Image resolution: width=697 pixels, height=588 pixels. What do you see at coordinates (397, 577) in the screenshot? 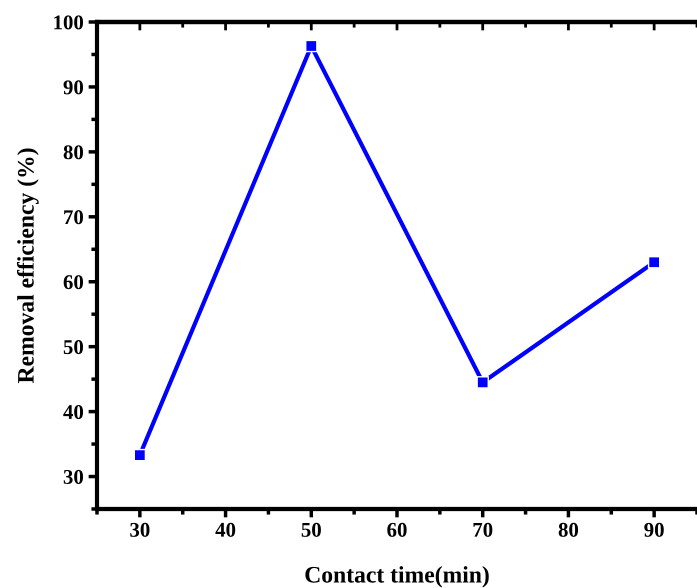
I see `x-axis-title: Contact time(min)` at bounding box center [397, 577].